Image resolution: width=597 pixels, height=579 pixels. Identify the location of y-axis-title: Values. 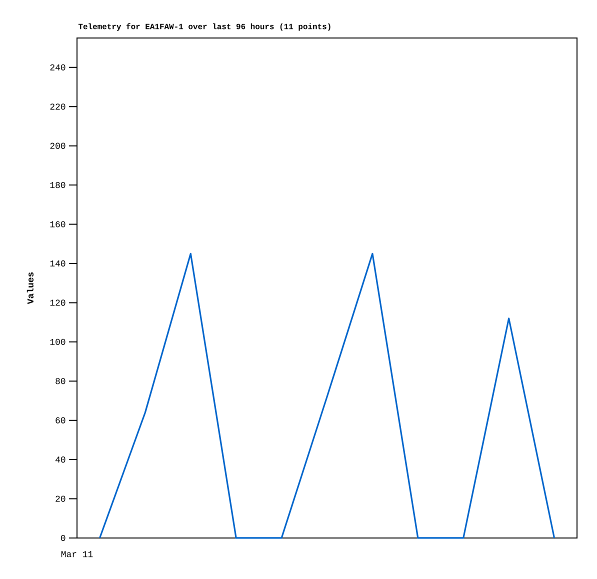
(30, 288).